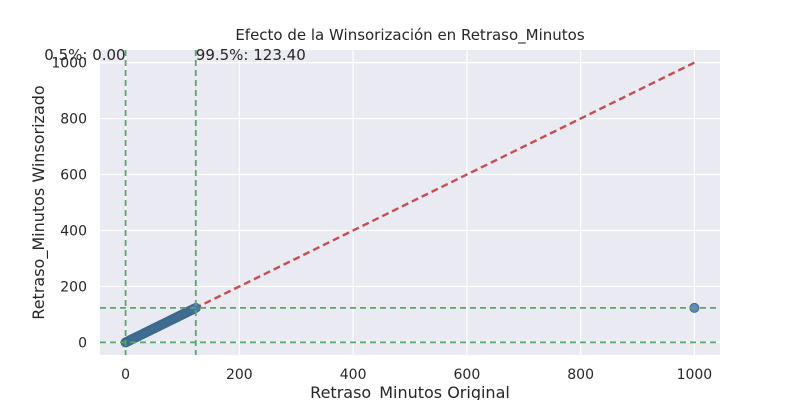 This screenshot has width=800, height=404. I want to click on y-axis-label: Retraso_Minutos Winsorizado, so click(39, 202).